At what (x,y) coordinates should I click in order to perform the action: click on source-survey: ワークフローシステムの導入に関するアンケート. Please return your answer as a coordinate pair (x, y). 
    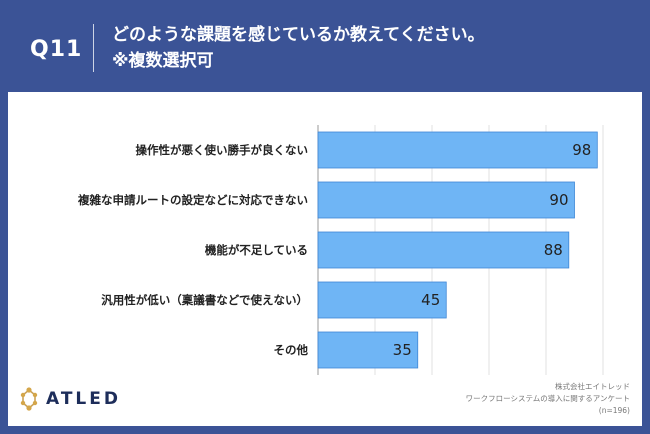
    Looking at the image, I should click on (547, 398).